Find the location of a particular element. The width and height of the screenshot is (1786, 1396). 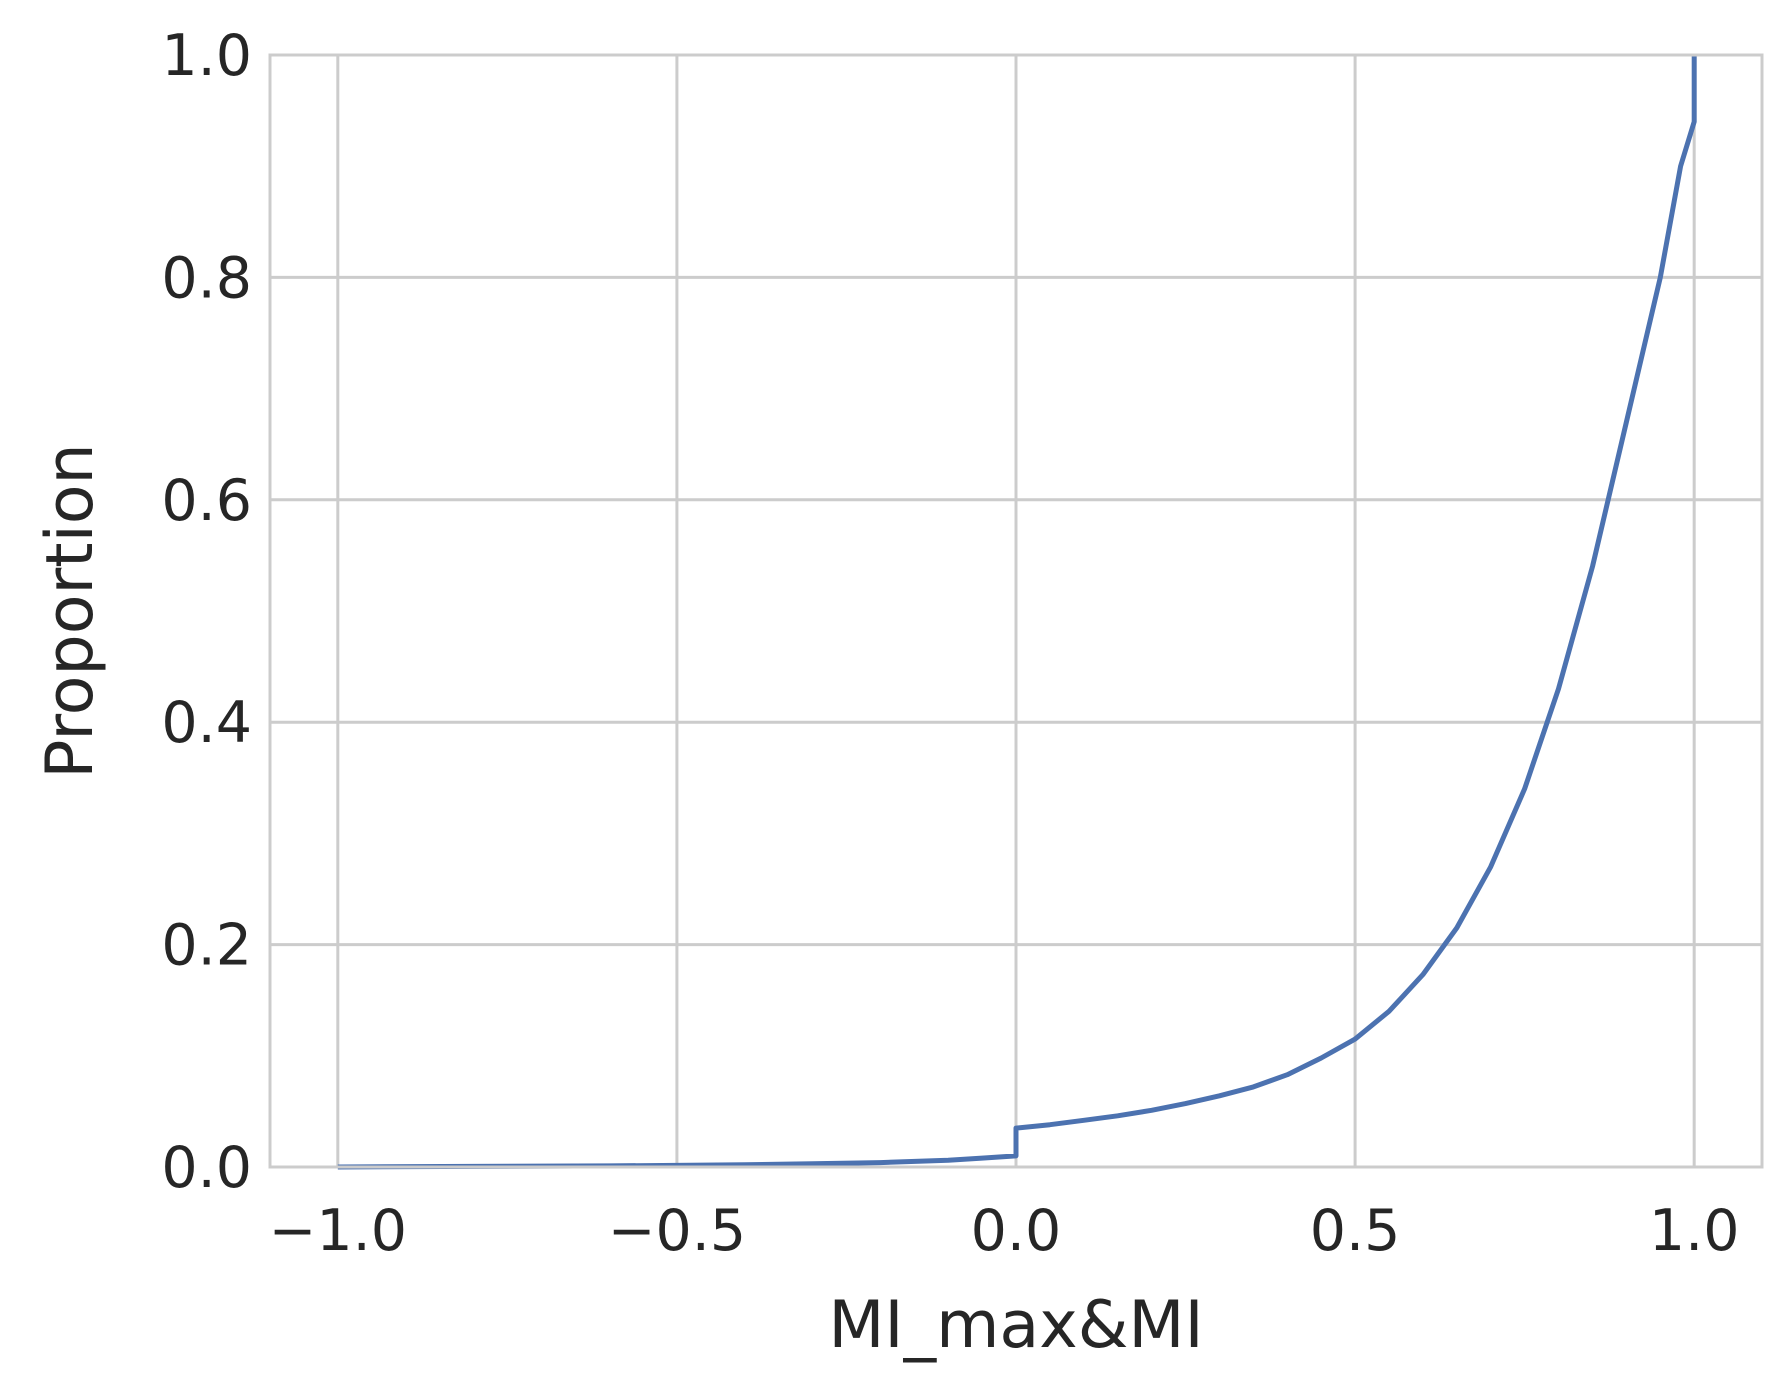

y-tick-label-4: 0.8 is located at coordinates (206, 278).